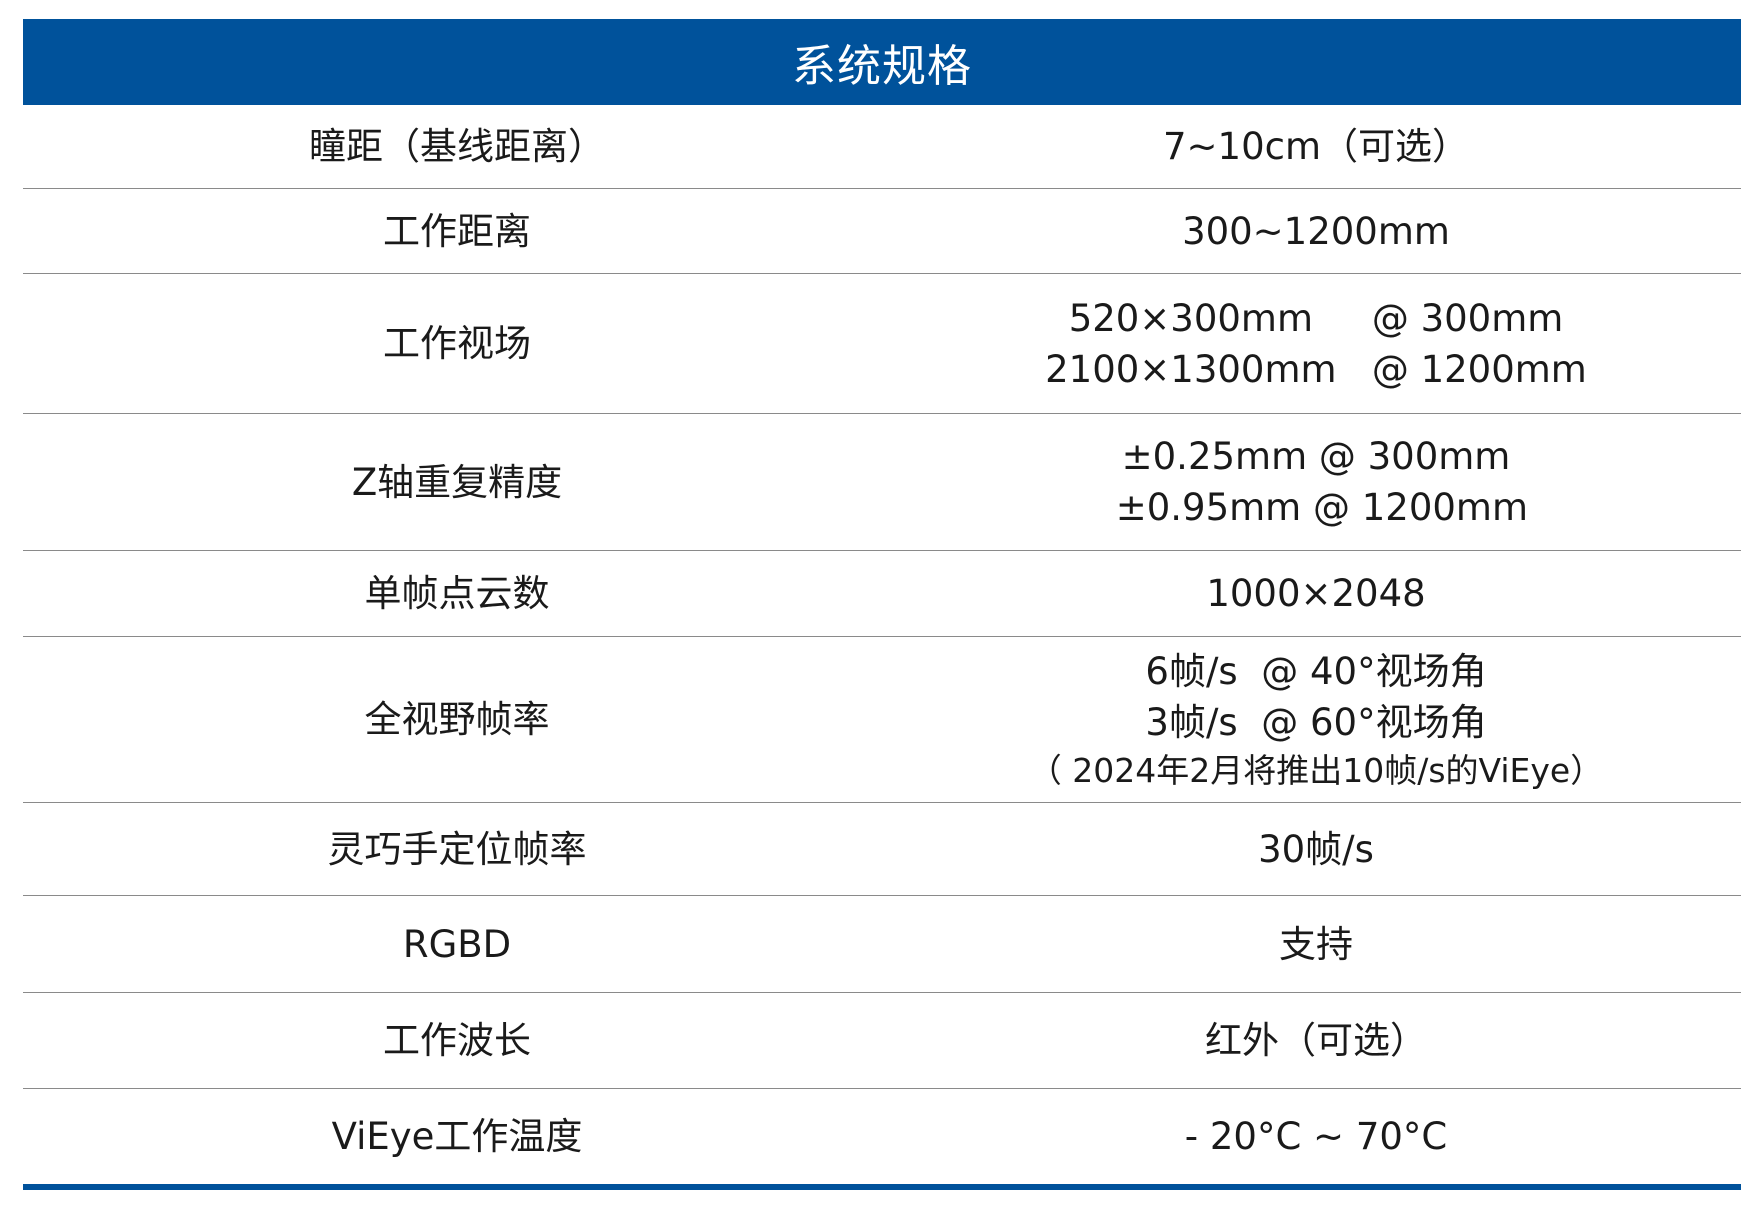  I want to click on spec-label: ViEye工作温度, so click(457, 1136).